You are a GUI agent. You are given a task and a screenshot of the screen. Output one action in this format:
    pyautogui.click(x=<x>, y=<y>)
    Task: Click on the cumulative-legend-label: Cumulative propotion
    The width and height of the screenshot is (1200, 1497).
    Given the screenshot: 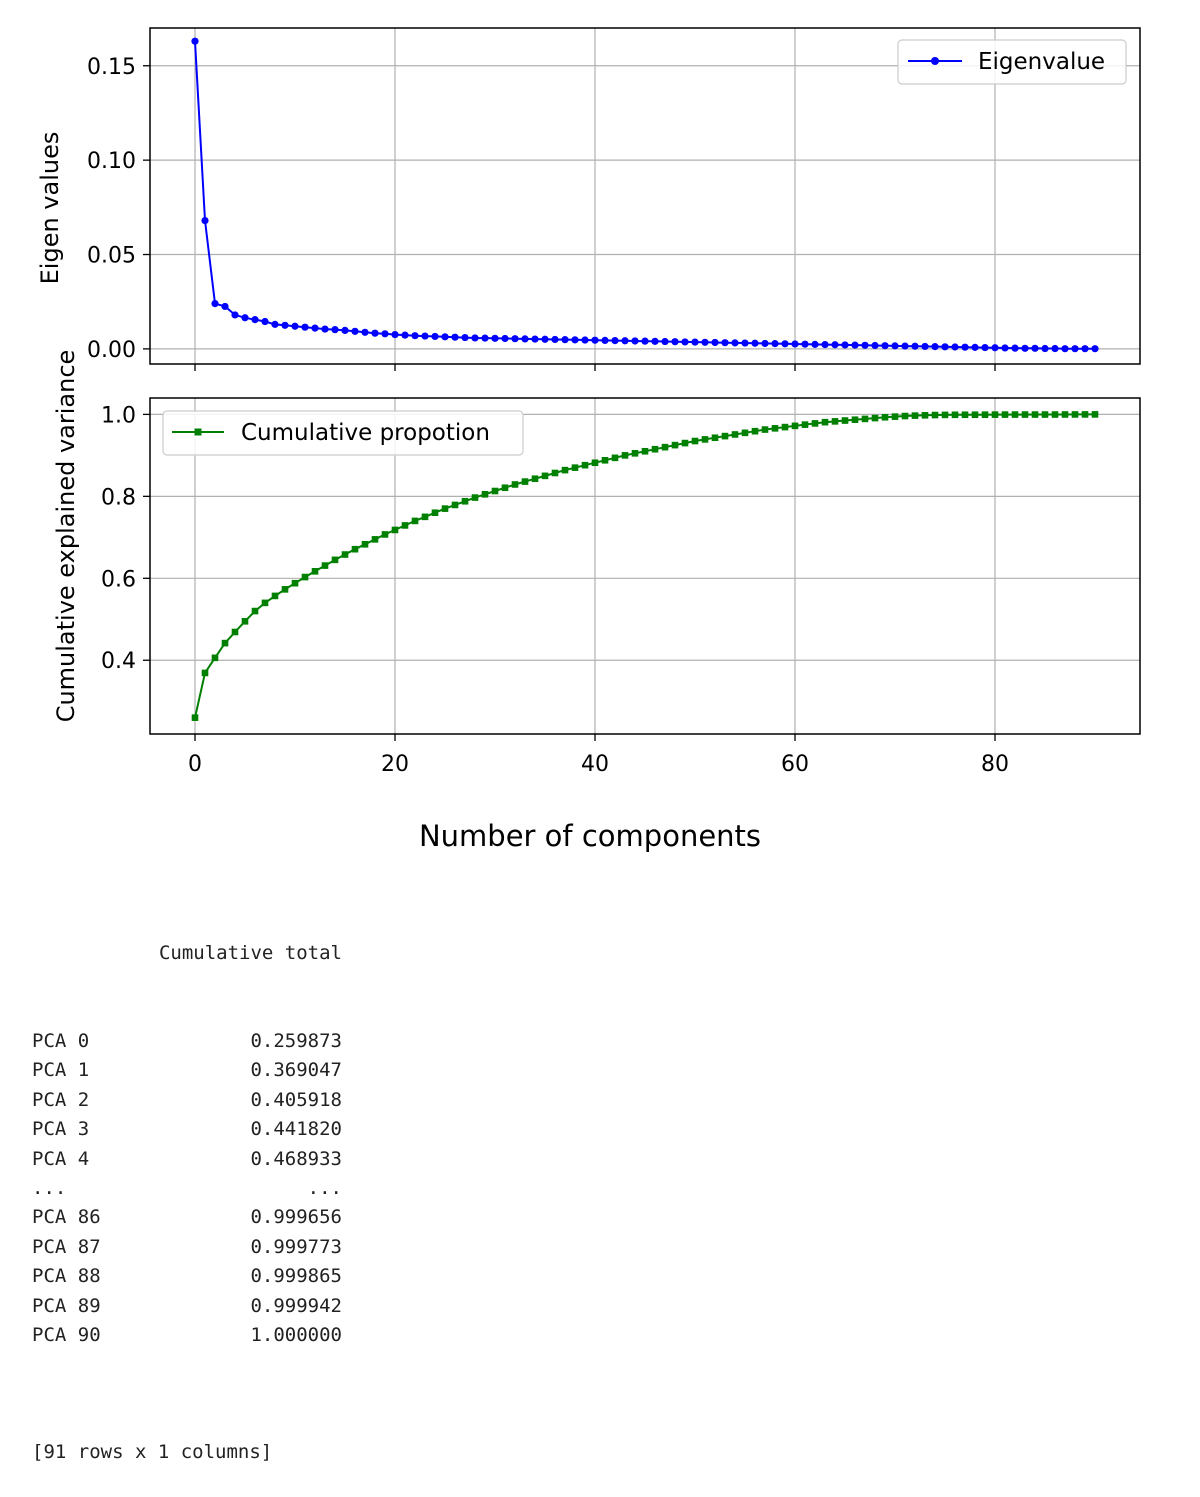 What is the action you would take?
    pyautogui.click(x=365, y=433)
    